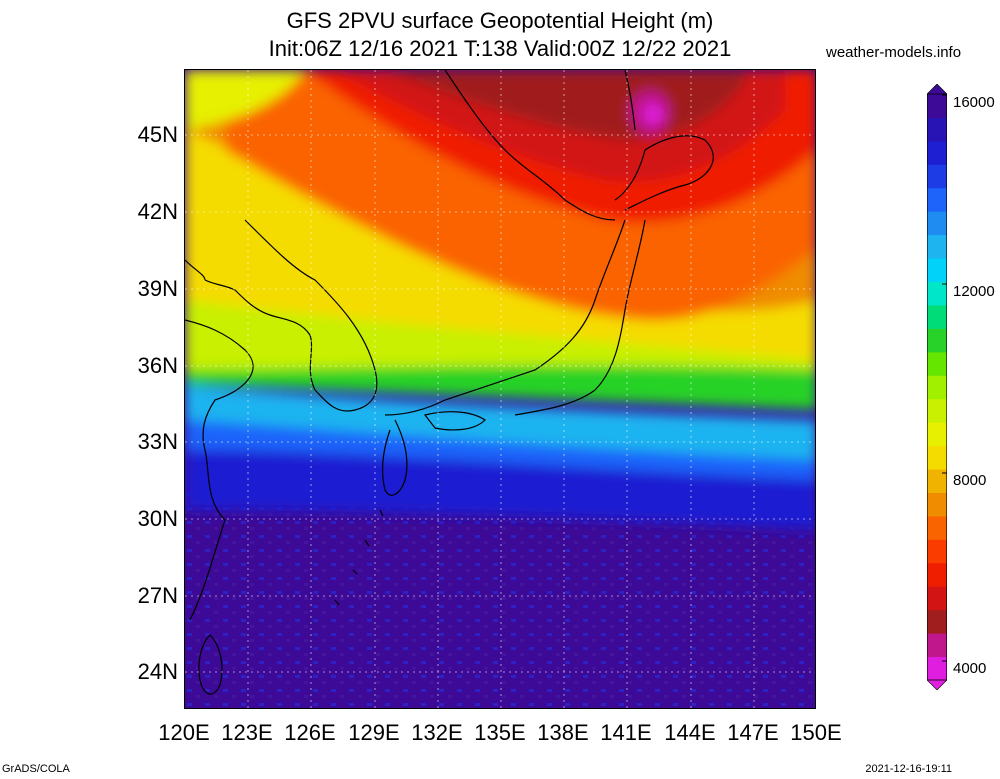 The height and width of the screenshot is (779, 1000). Describe the element at coordinates (894, 52) in the screenshot. I see `credit-label: weather-models.info` at that location.